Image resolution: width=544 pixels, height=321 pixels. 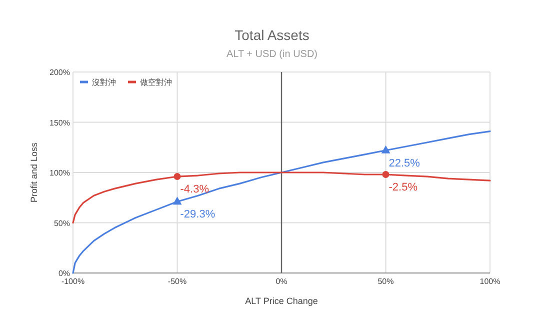 I want to click on x-tick-label: -100%, so click(x=73, y=281).